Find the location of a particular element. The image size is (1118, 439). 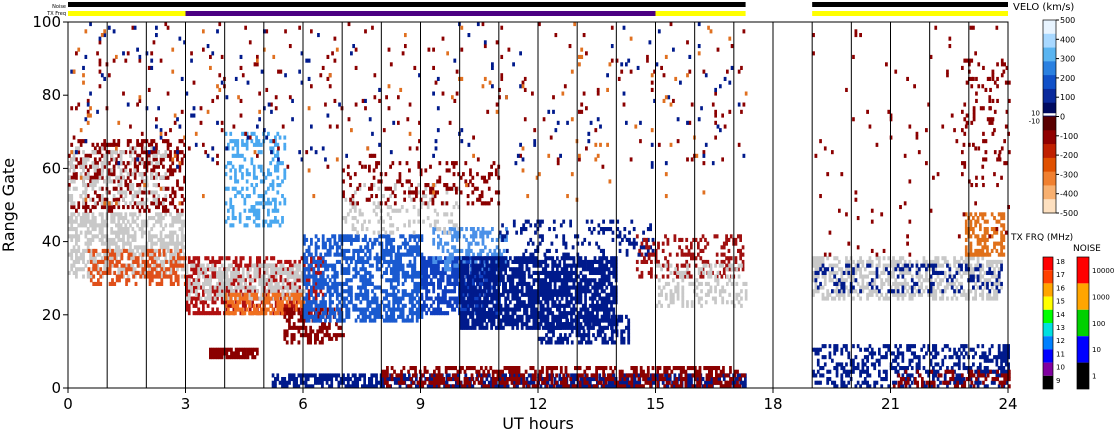

txfreq-header-label: TX Freq is located at coordinates (56, 14).